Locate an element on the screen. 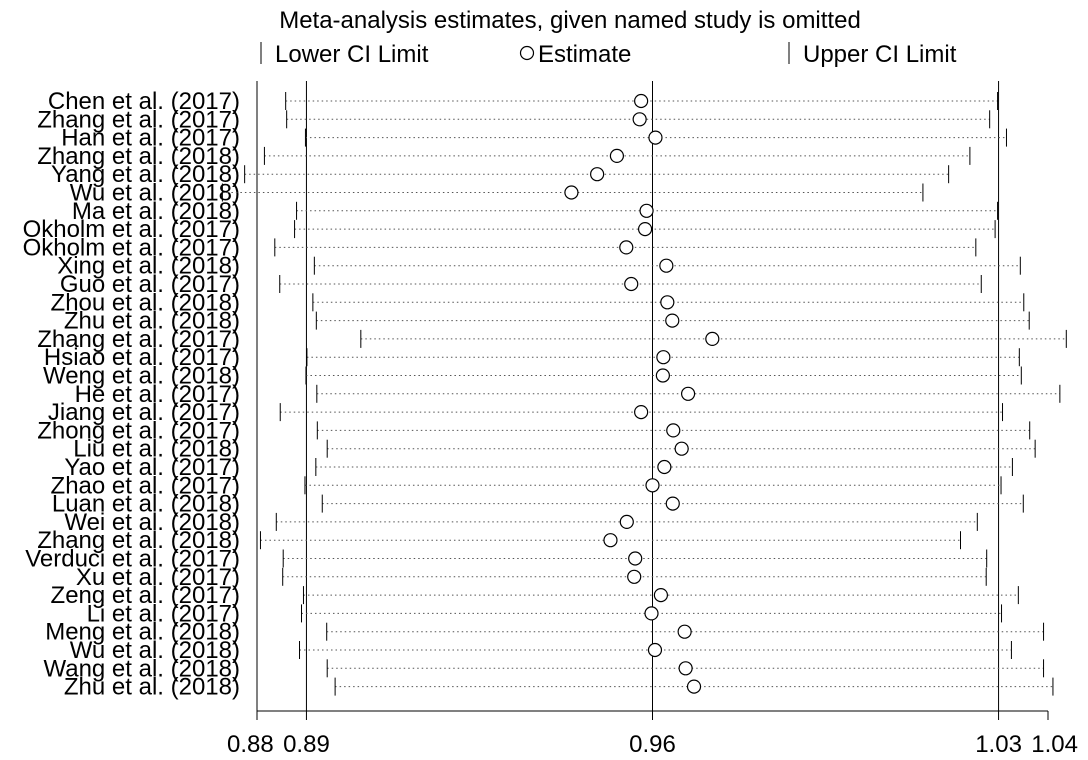 This screenshot has width=1088, height=760. study-label: Luan et al. (2018) is located at coordinates (146, 504).